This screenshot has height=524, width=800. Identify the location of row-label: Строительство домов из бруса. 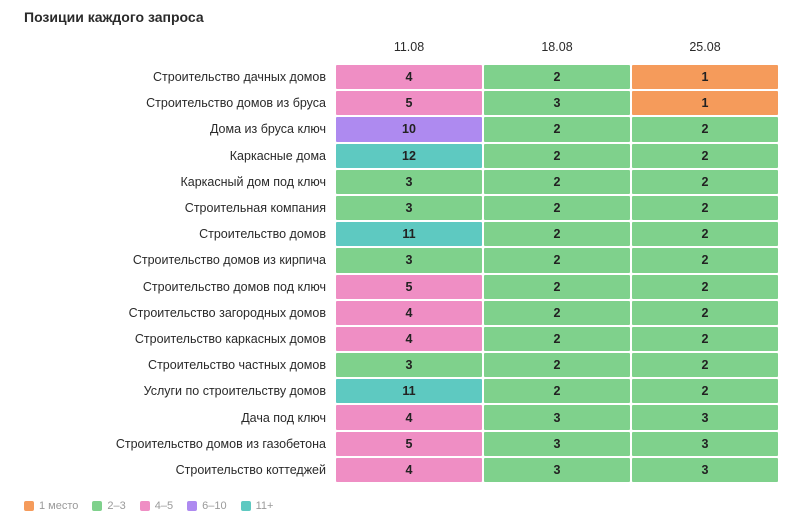
(236, 103).